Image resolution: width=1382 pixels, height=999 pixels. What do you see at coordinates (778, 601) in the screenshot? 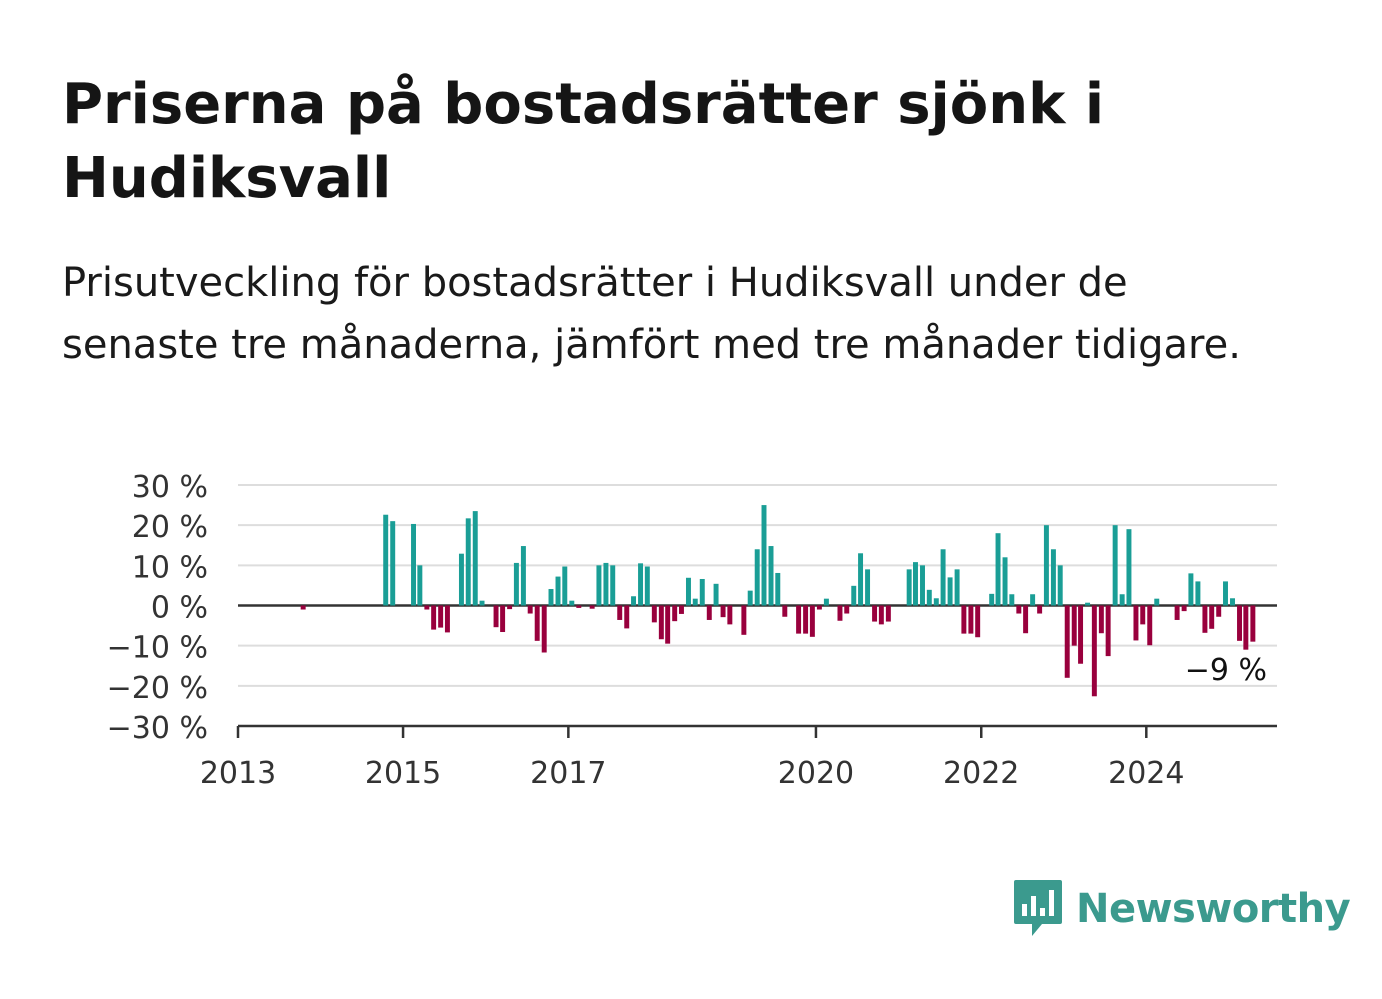
I see `bars` at bounding box center [778, 601].